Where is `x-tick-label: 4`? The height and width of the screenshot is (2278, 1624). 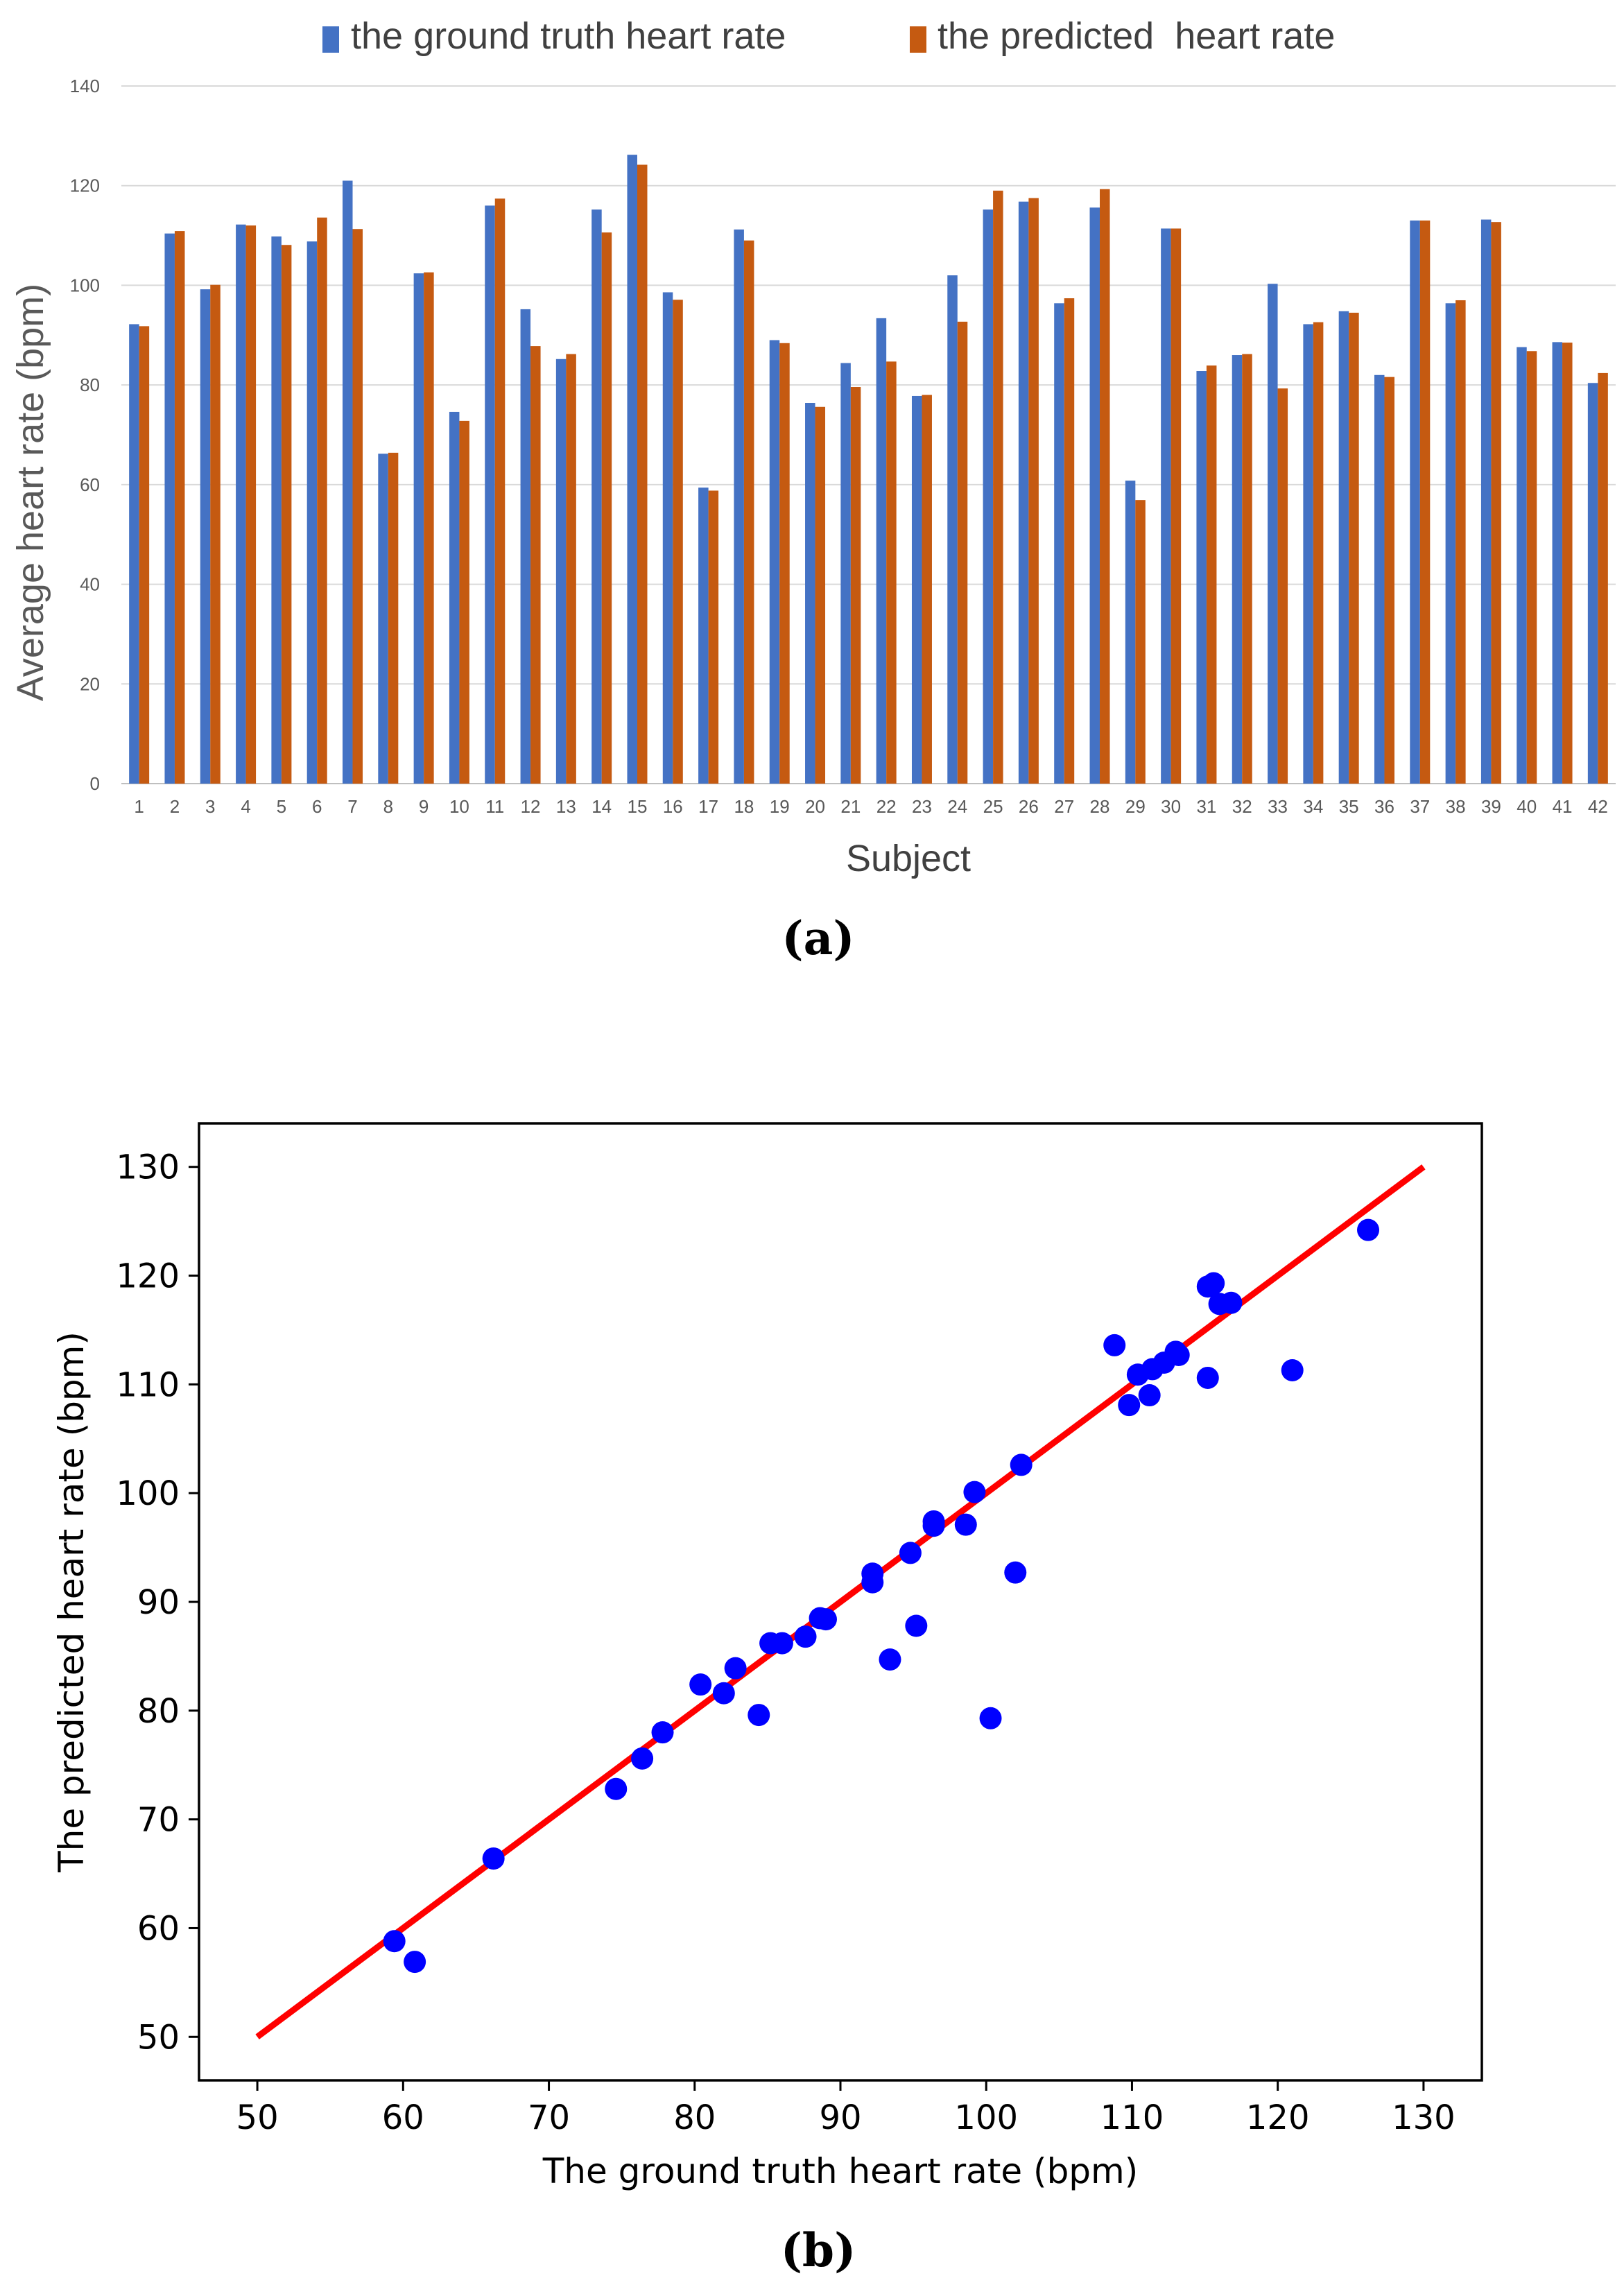 x-tick-label: 4 is located at coordinates (246, 806).